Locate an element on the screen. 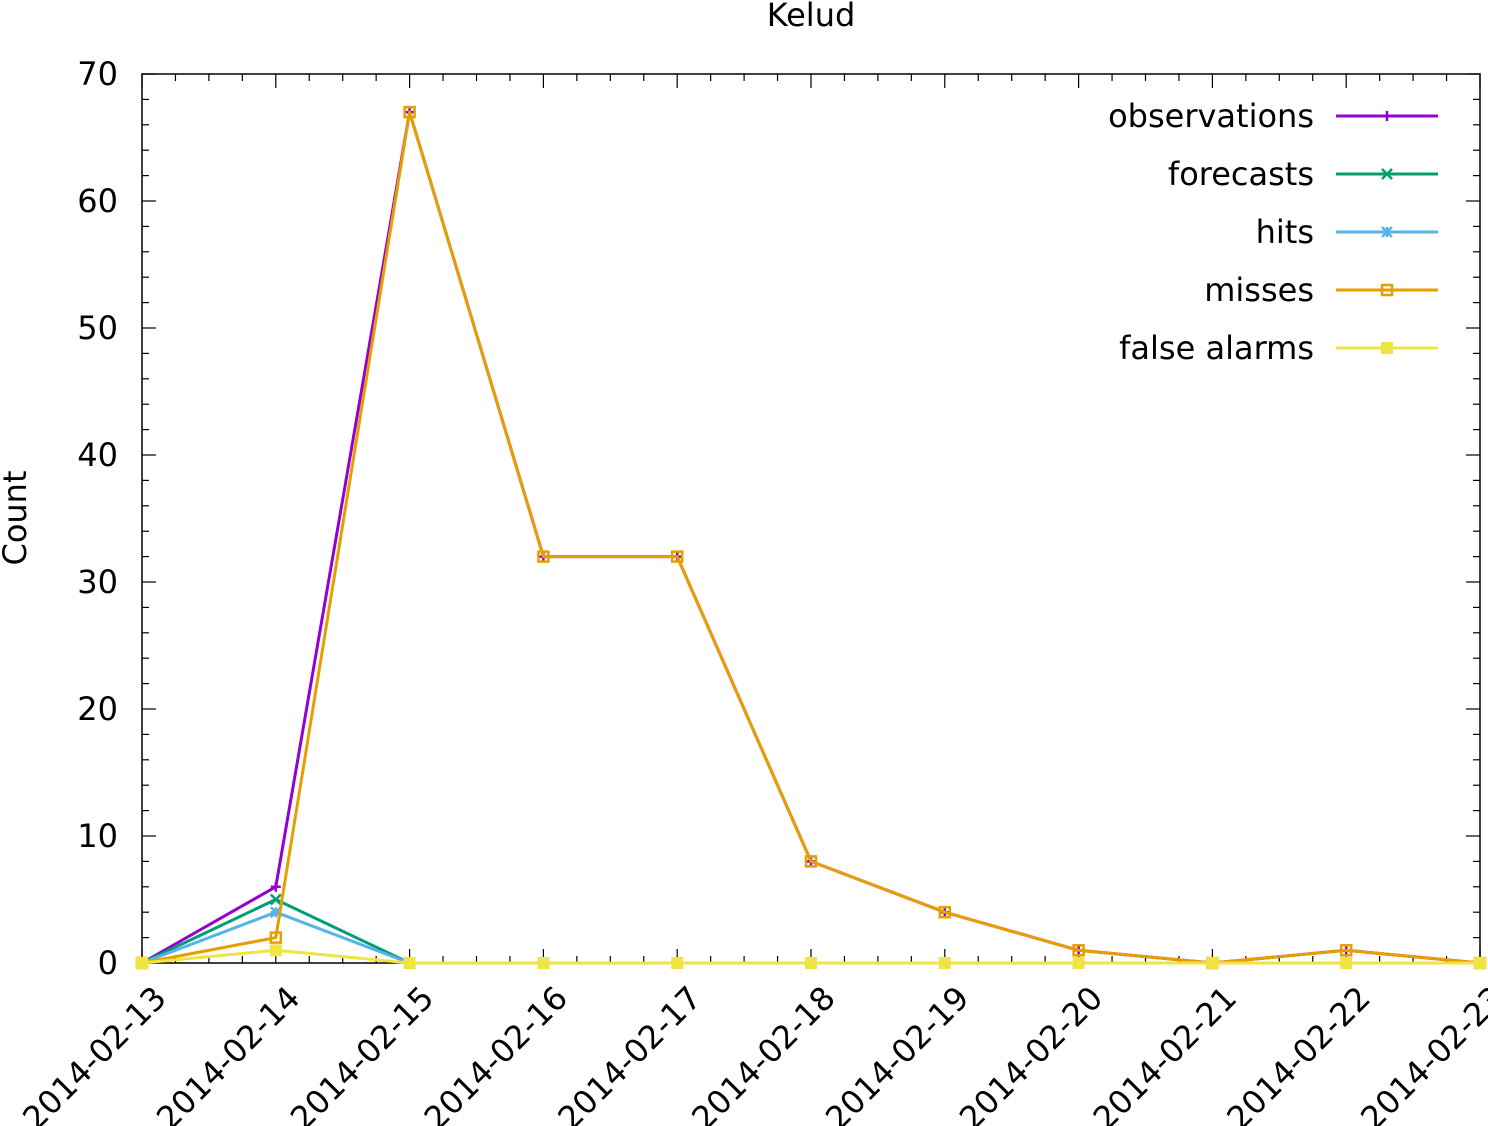  x-tick-label: 2014-02-17 is located at coordinates (629, 1052).